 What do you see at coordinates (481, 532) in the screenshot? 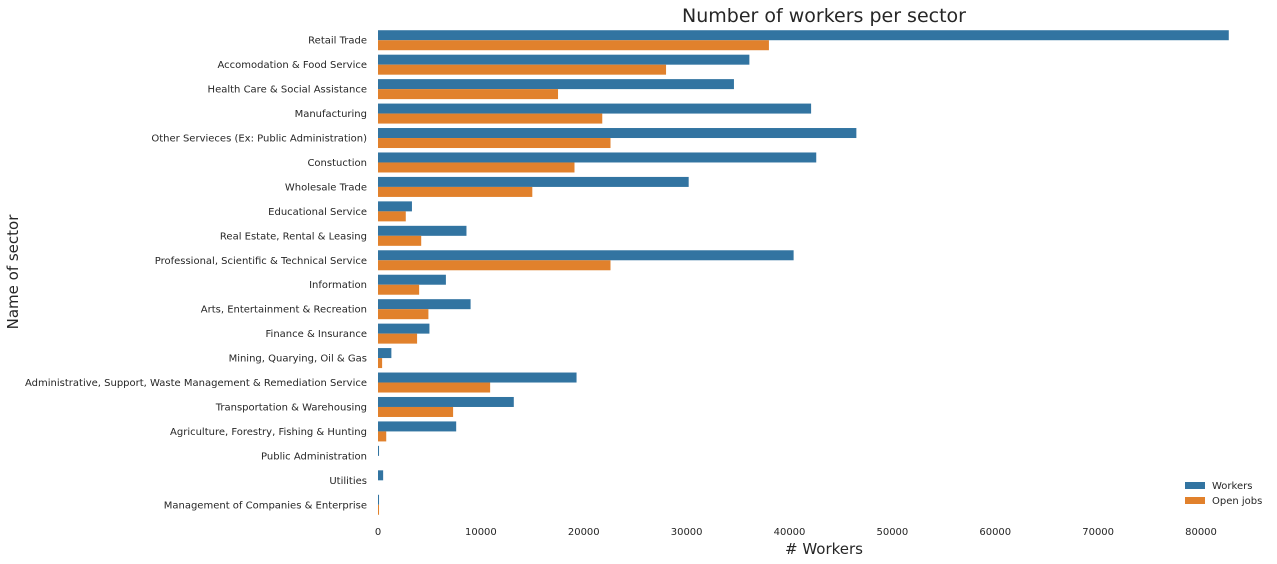
I see `x-tick-label: 10000` at bounding box center [481, 532].